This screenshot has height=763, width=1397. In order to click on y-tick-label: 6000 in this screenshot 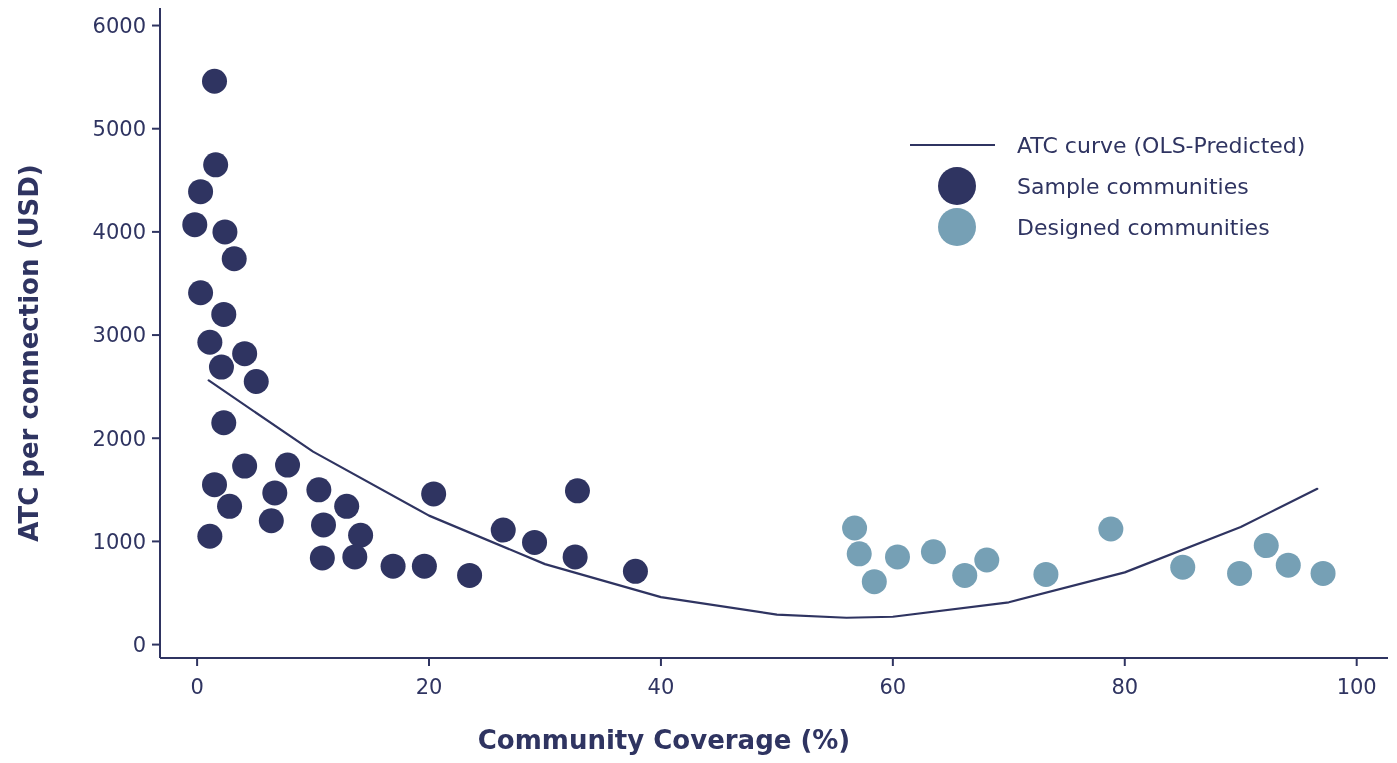, I will do `click(119, 25)`.